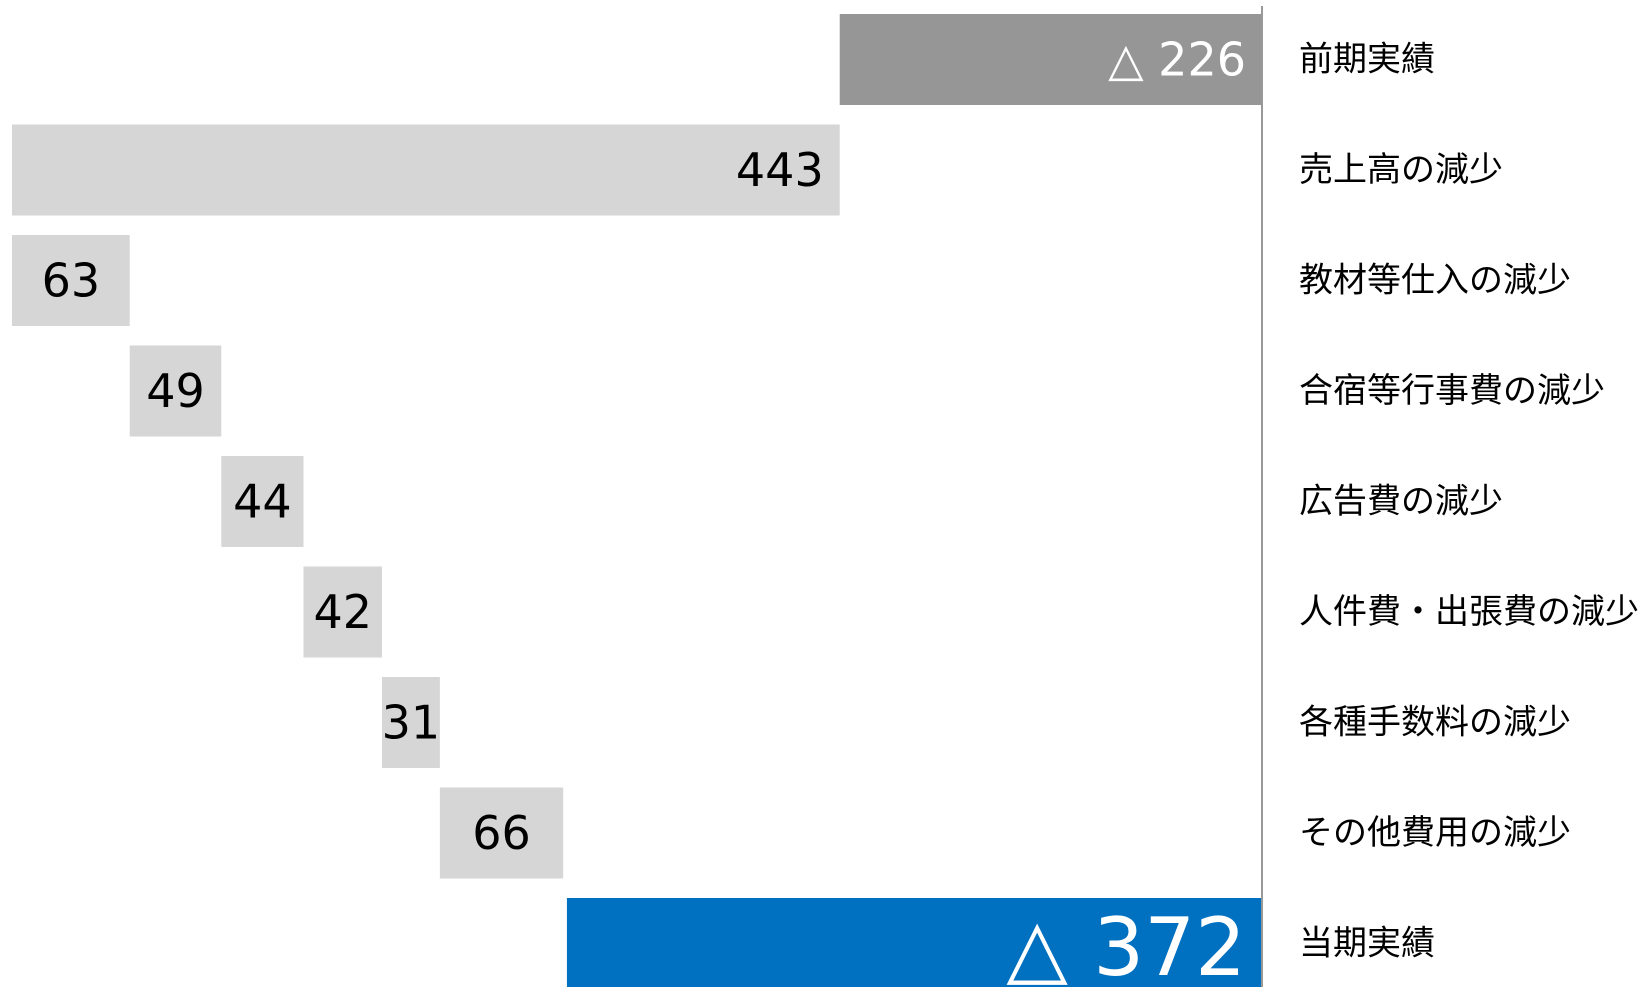  I want to click on value-label-6: 31, so click(411, 723).